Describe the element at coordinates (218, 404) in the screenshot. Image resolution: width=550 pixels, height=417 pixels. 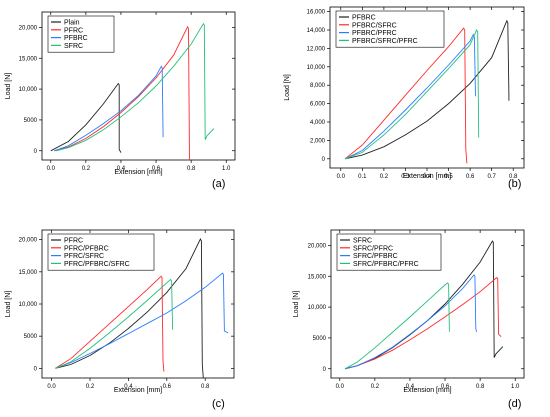
I see `panel-label: (c)` at that location.